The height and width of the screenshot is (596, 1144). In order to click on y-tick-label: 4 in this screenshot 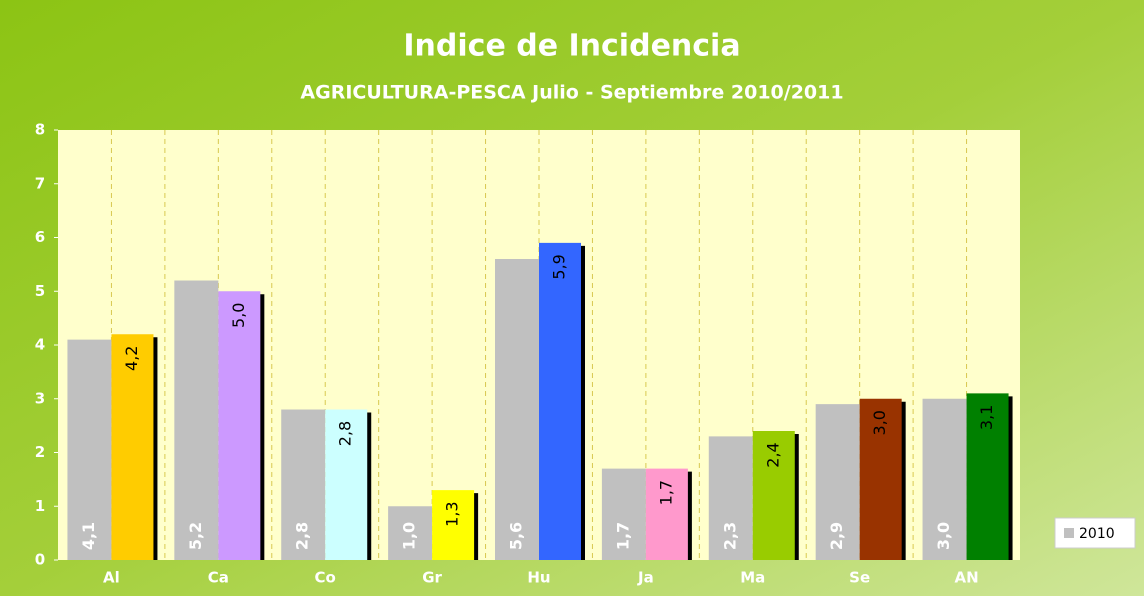, I will do `click(40, 345)`.